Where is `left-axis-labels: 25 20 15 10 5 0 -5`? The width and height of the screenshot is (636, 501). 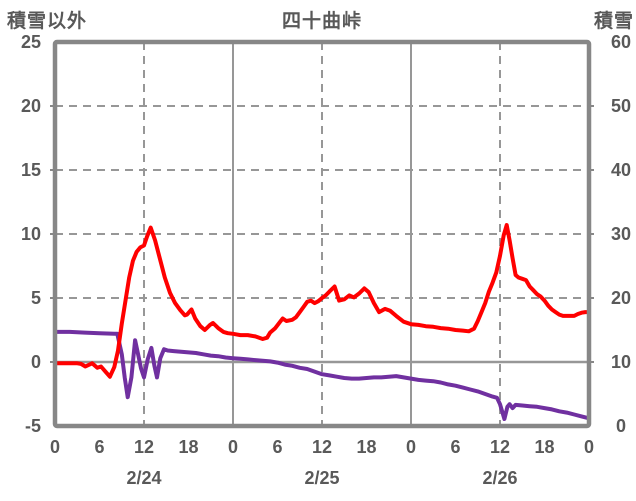 left-axis-labels: 25 20 15 10 5 0 -5 is located at coordinates (31, 234).